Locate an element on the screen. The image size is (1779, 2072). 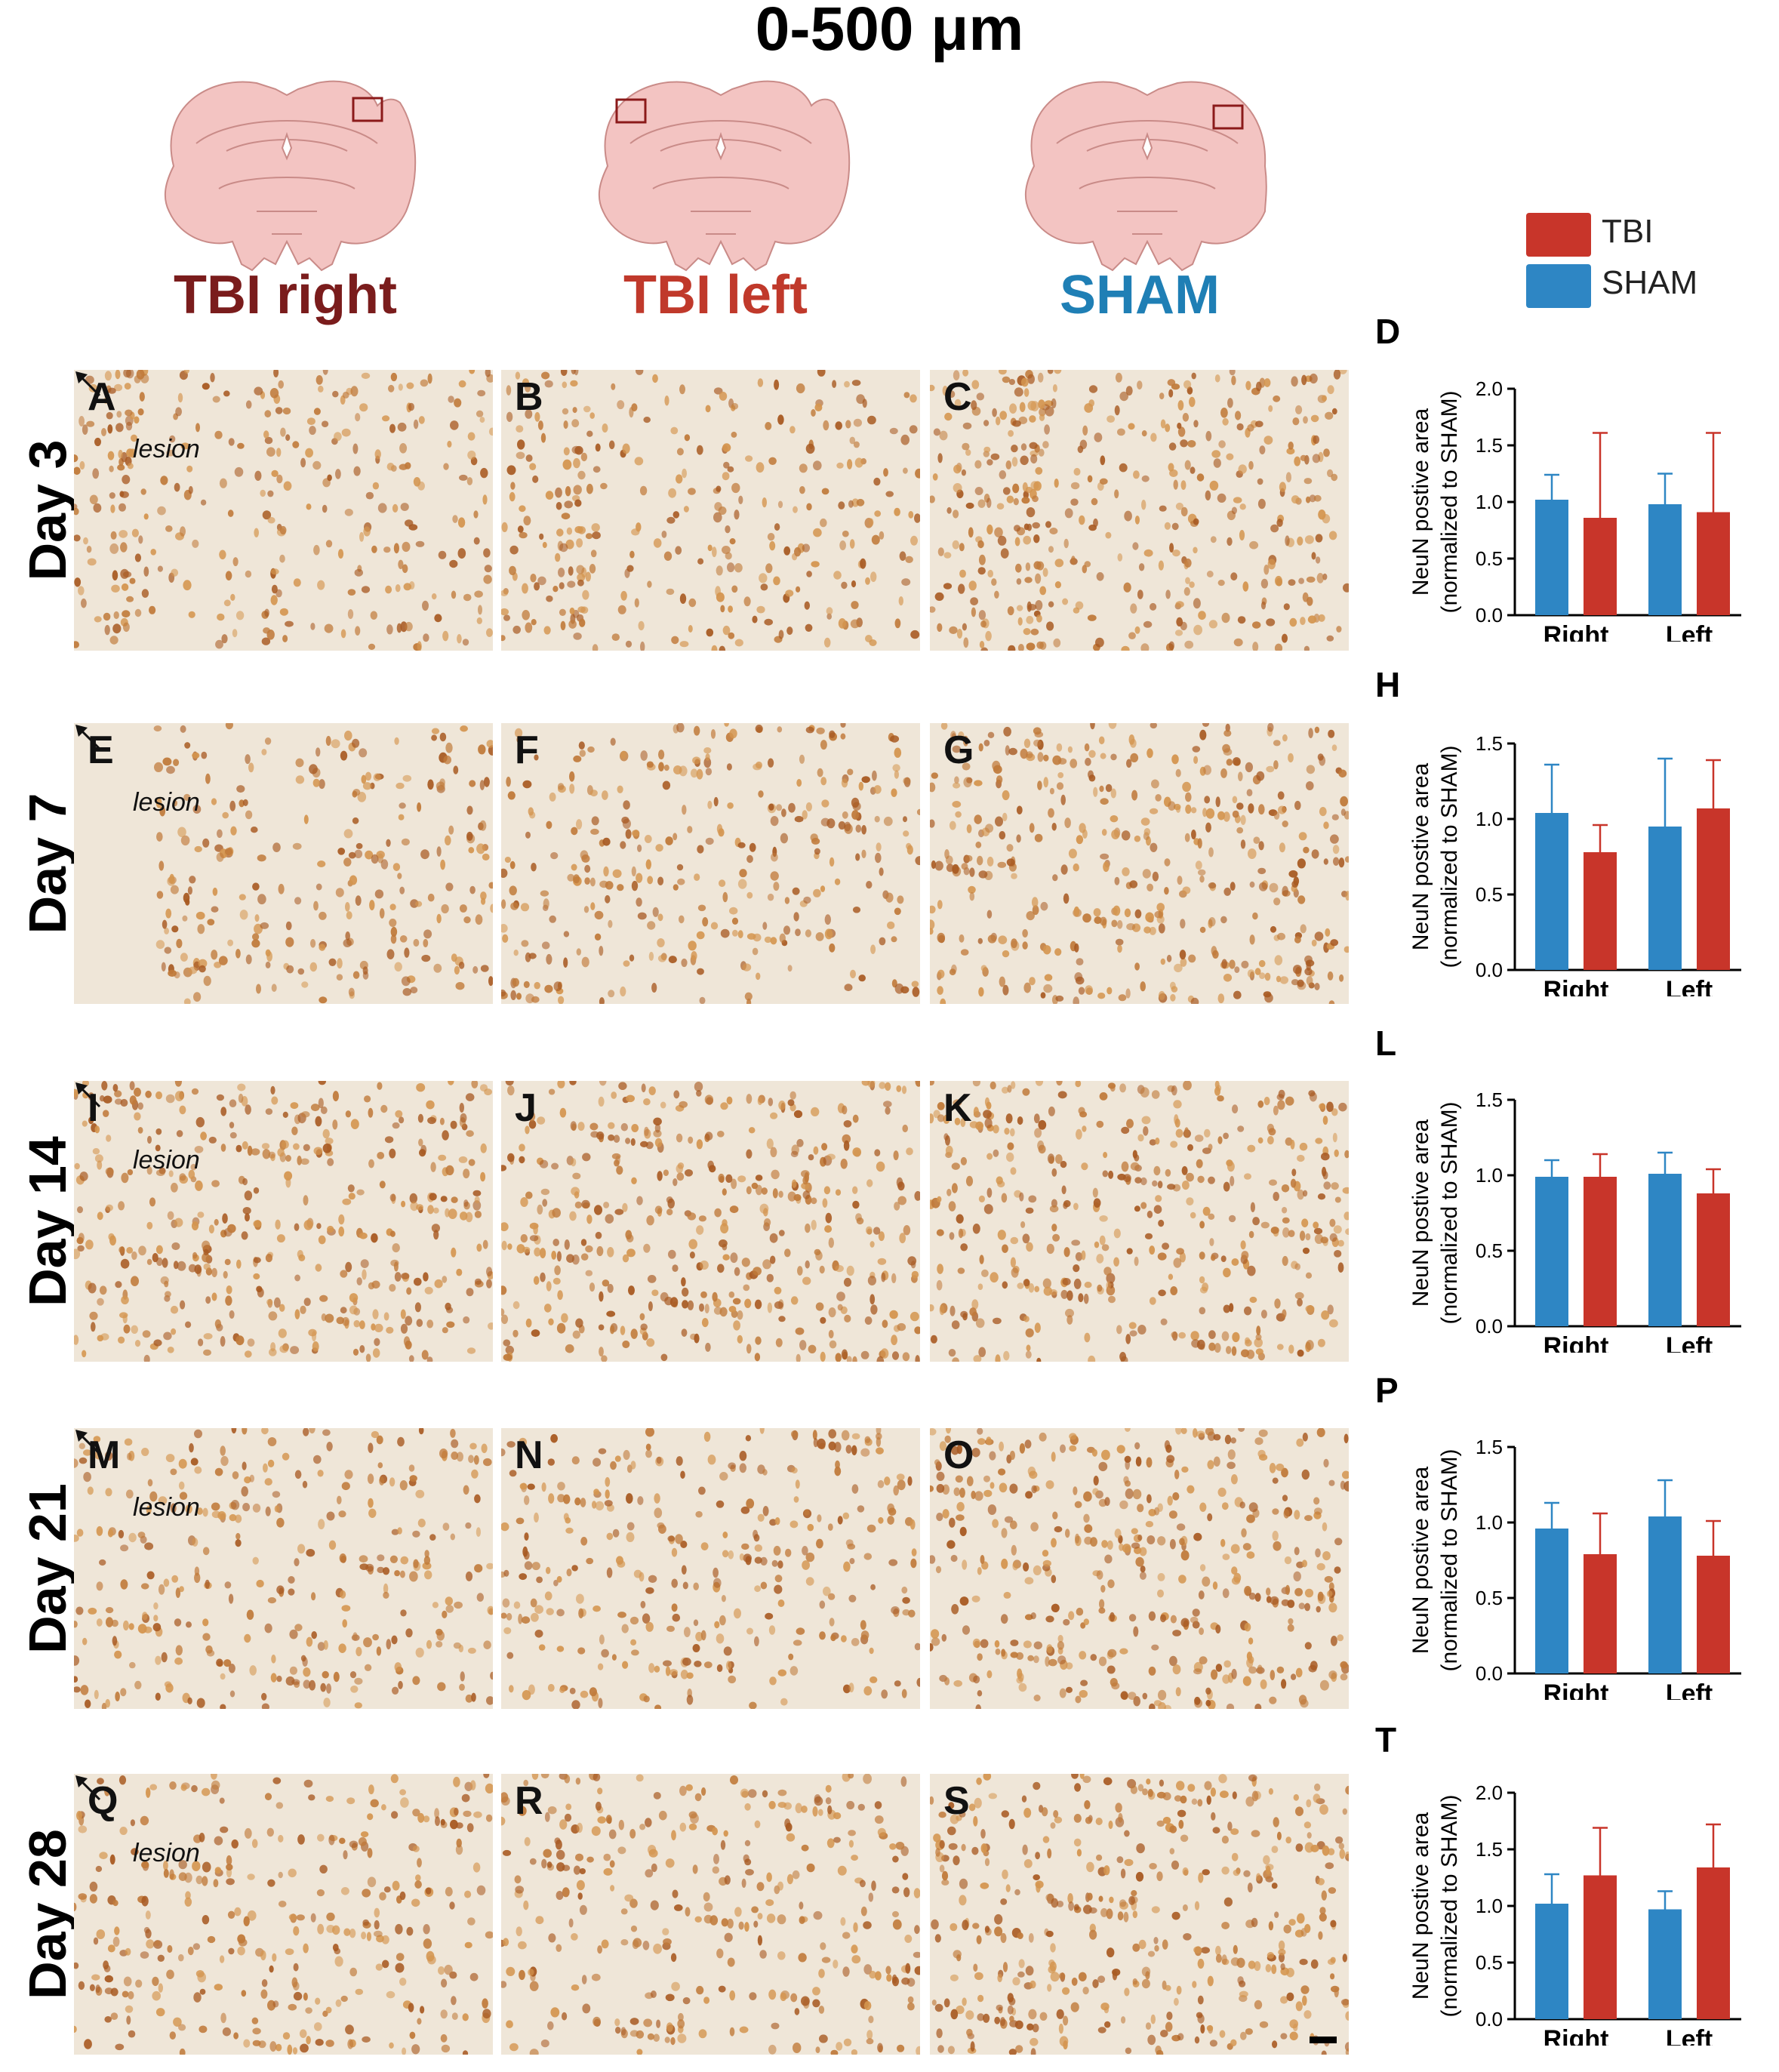
column-label-tbi-left: TBI left is located at coordinates (716, 295).